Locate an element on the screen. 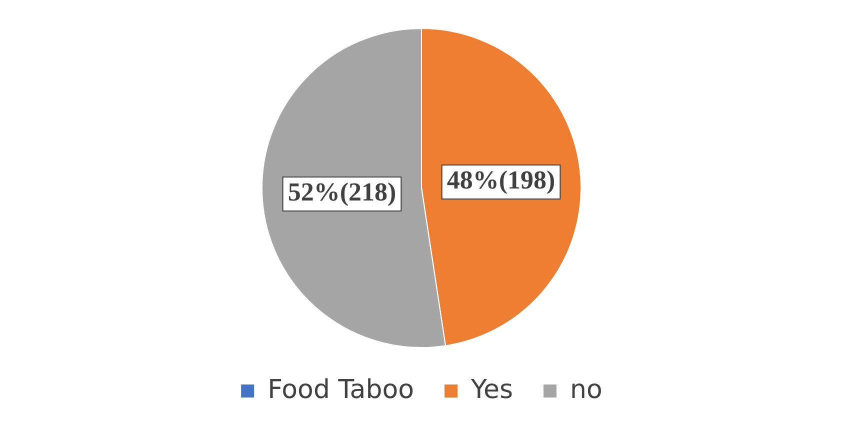  legend-label: no is located at coordinates (586, 389).